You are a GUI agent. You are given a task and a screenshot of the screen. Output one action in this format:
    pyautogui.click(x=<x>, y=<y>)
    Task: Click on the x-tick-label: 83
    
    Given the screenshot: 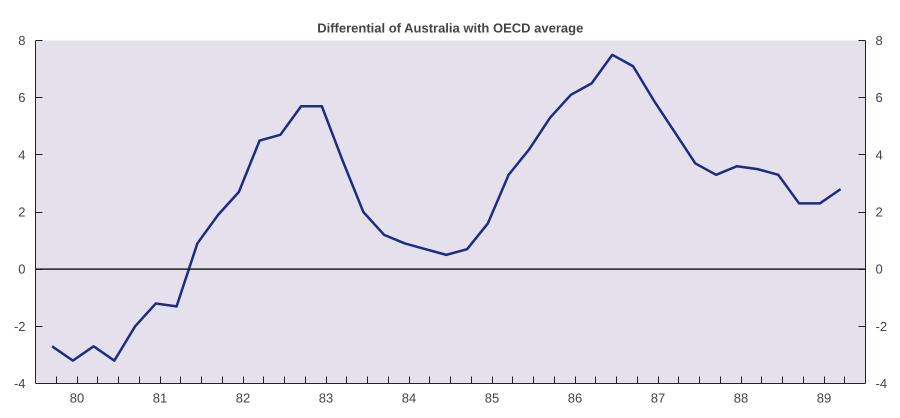 What is the action you would take?
    pyautogui.click(x=326, y=398)
    